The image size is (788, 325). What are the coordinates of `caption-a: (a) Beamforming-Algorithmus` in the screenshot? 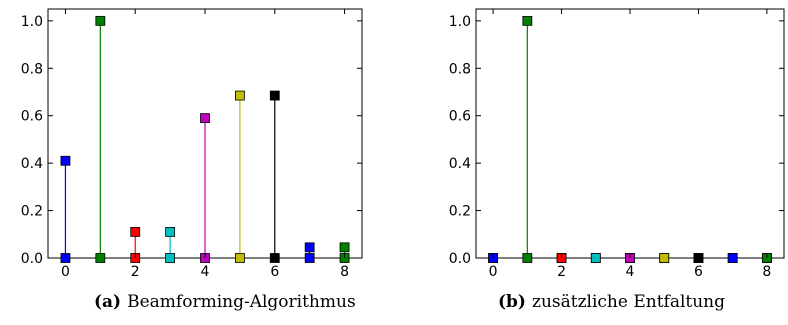 It's located at (225, 302).